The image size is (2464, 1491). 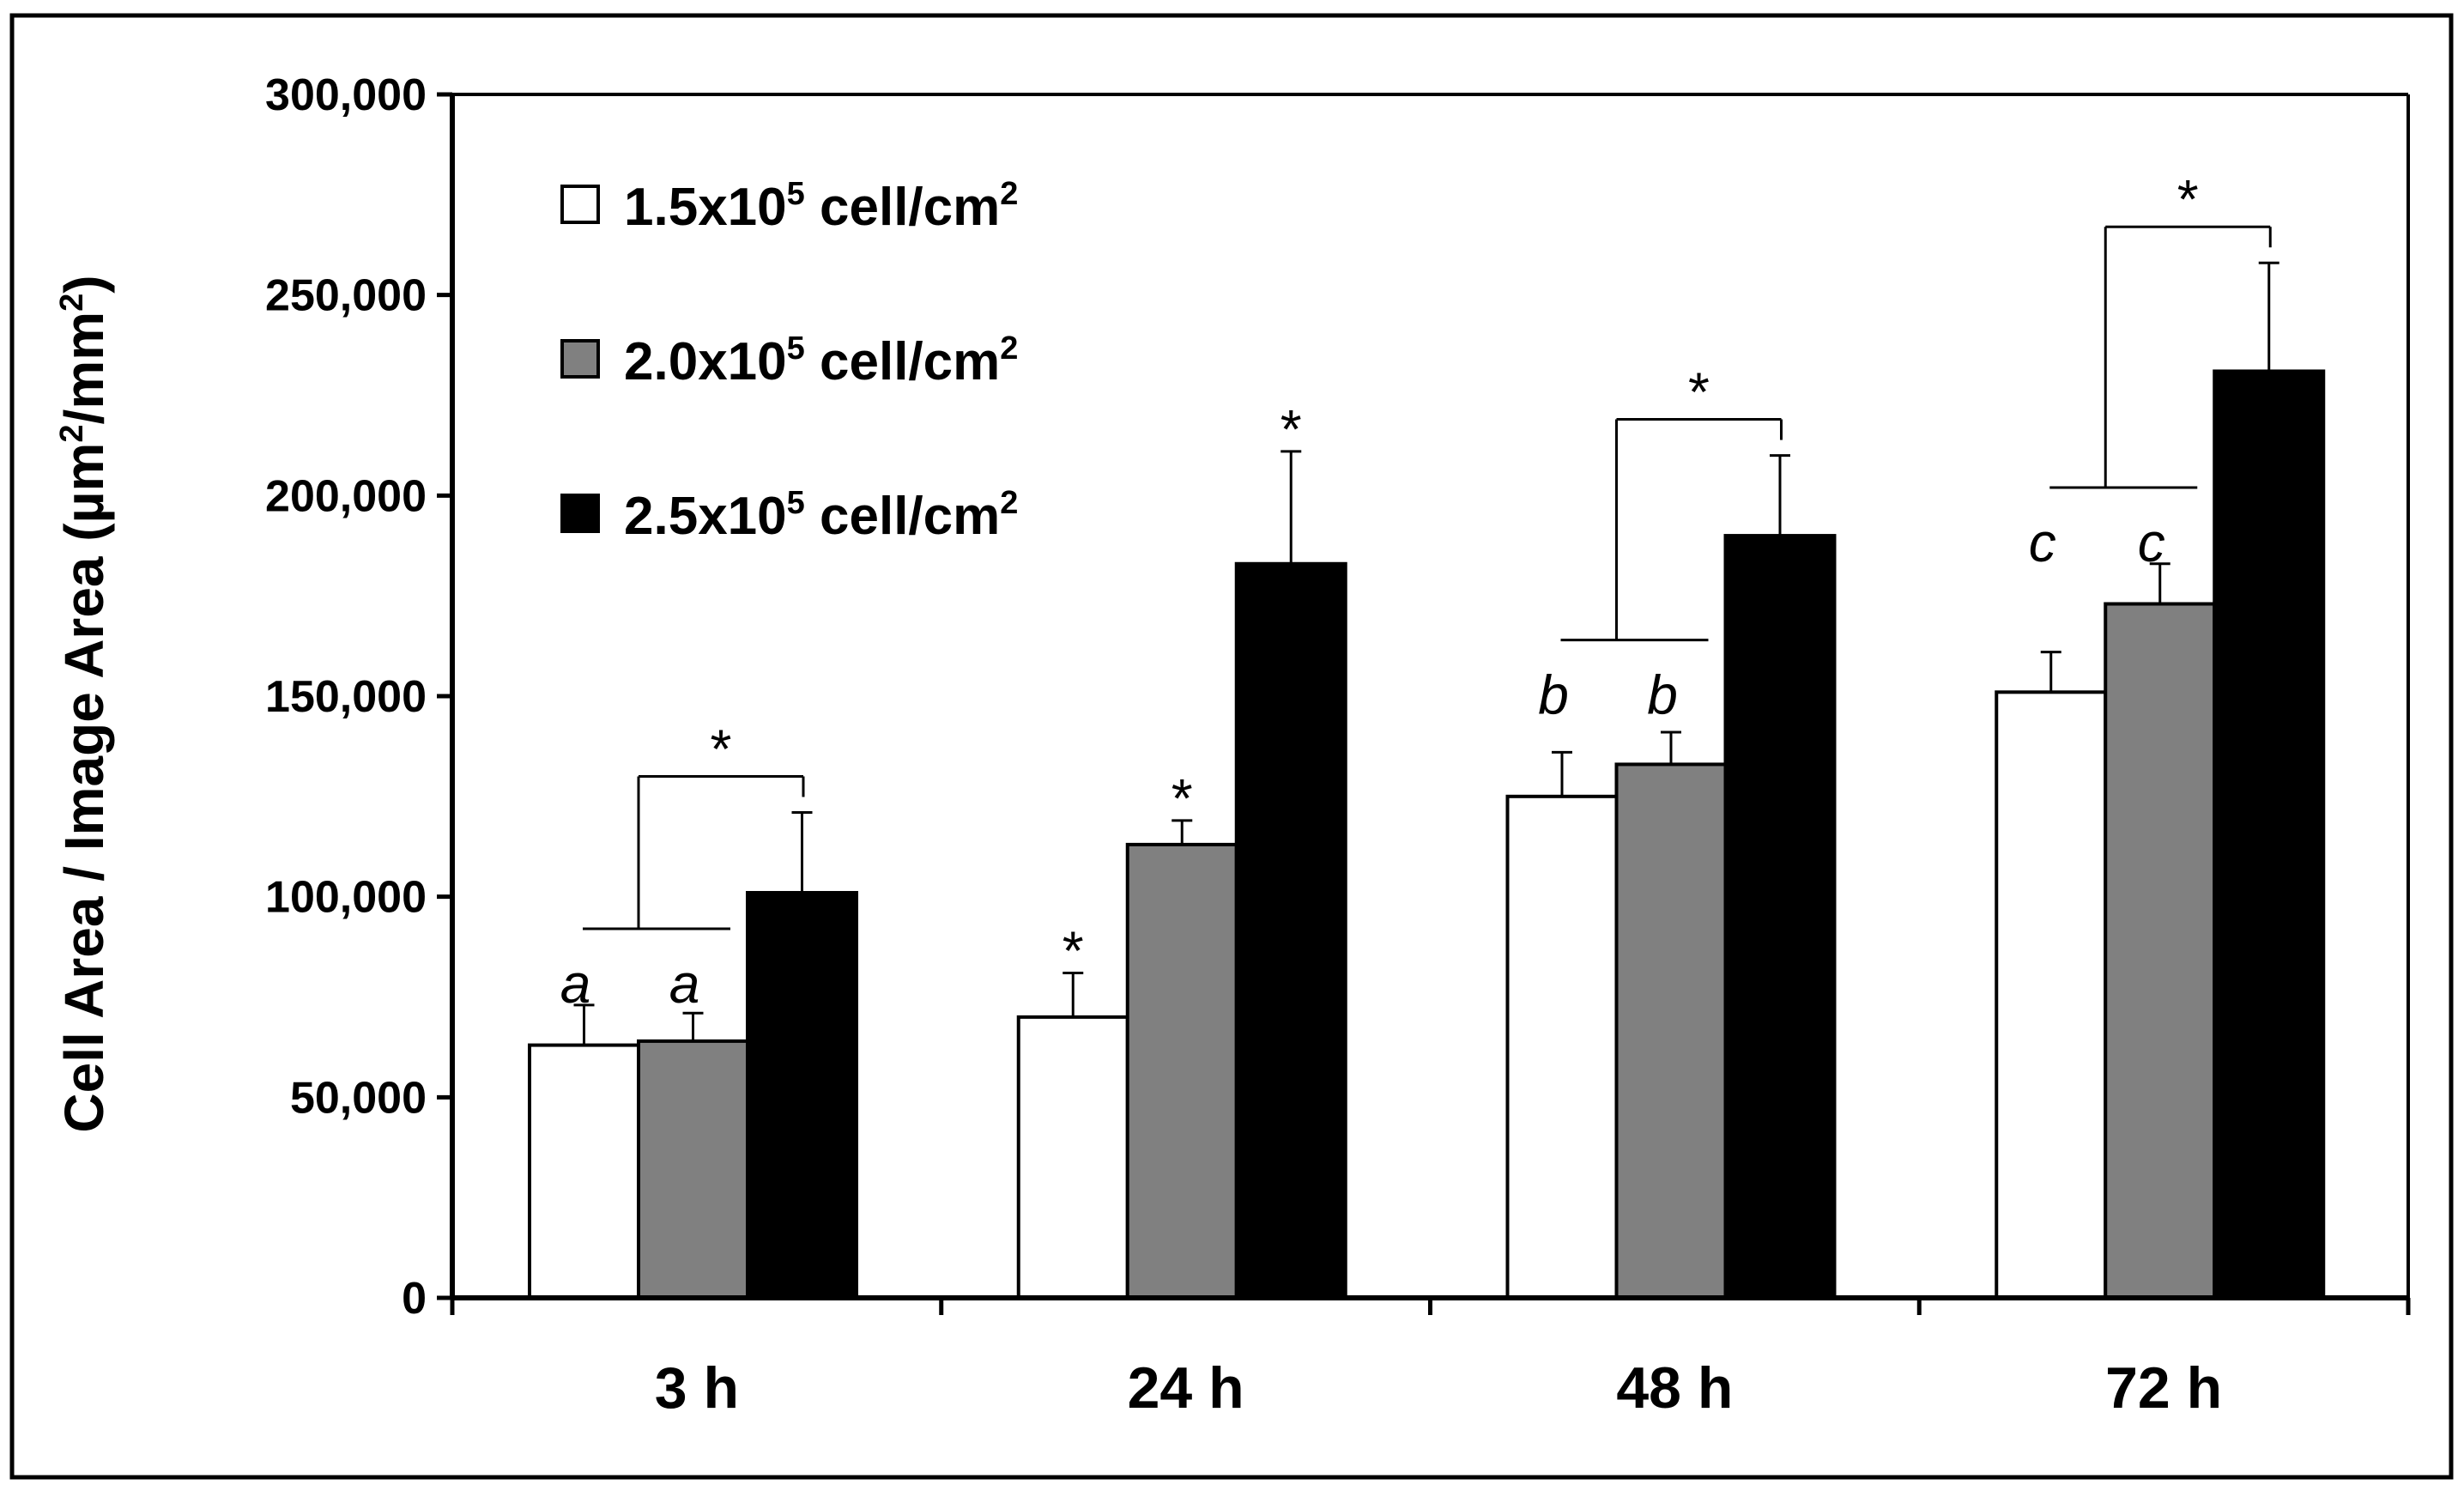 I want to click on x-tick-label: 48 h, so click(x=1674, y=1388).